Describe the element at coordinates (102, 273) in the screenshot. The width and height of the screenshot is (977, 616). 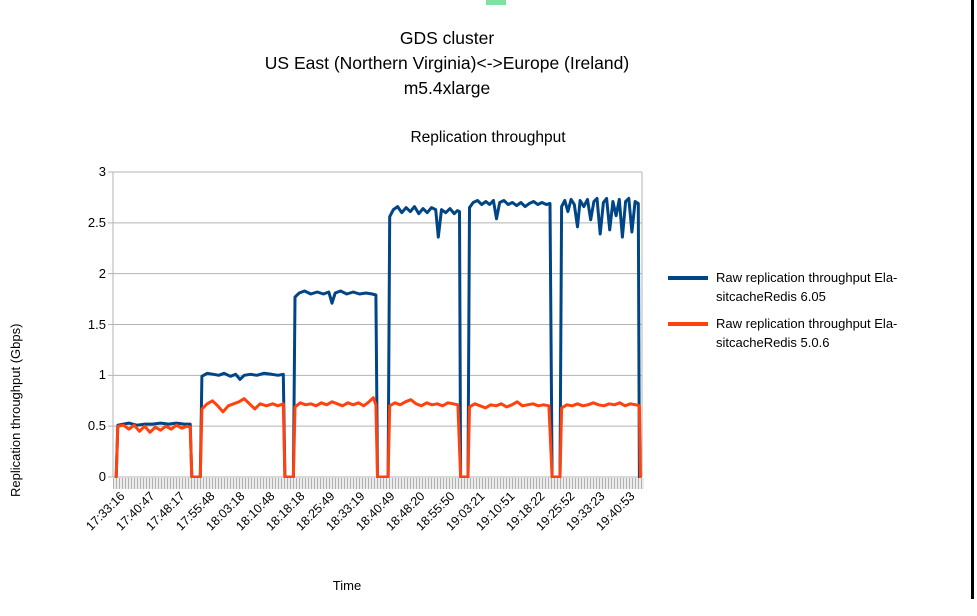
I see `y-tick-label: 2` at that location.